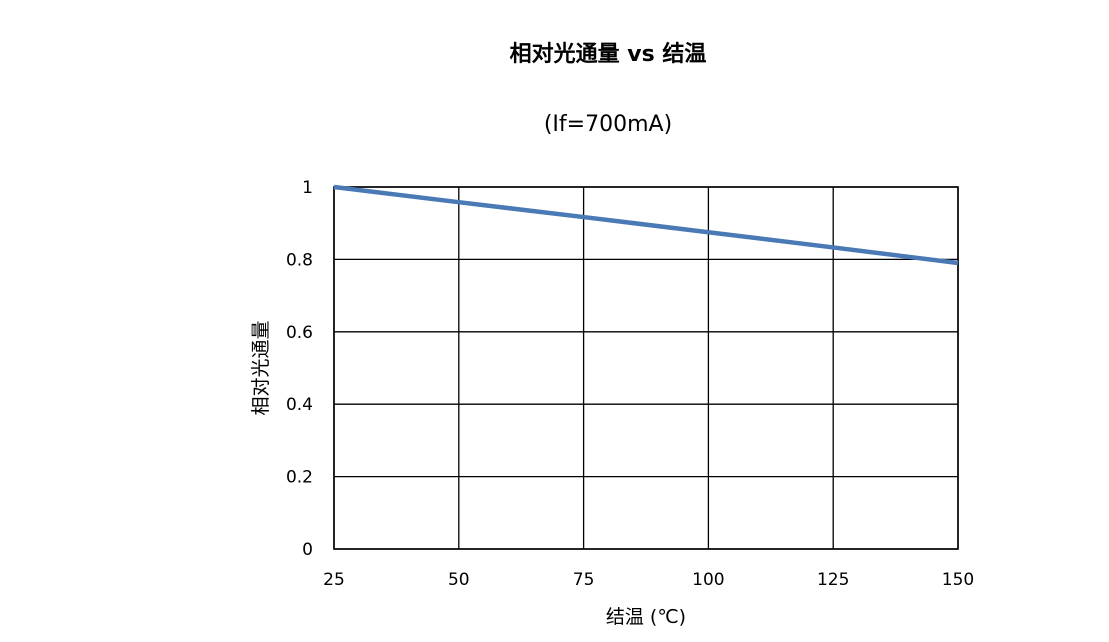 This screenshot has height=642, width=1109. What do you see at coordinates (307, 188) in the screenshot?
I see `y-tick-label: 1` at bounding box center [307, 188].